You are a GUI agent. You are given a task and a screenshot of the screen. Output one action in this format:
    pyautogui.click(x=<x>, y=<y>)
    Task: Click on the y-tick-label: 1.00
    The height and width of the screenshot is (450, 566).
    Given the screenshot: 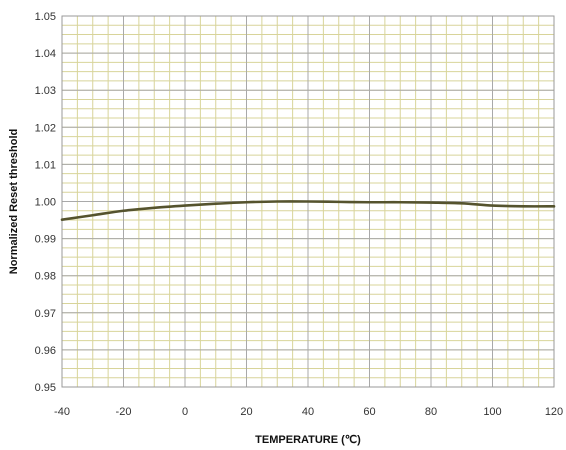 What is the action you would take?
    pyautogui.click(x=45, y=203)
    